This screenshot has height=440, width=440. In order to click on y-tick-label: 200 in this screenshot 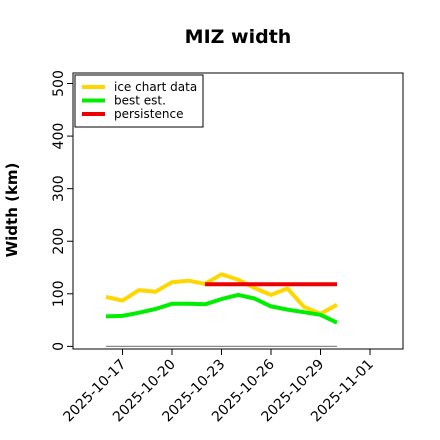, I will do `click(59, 241)`.